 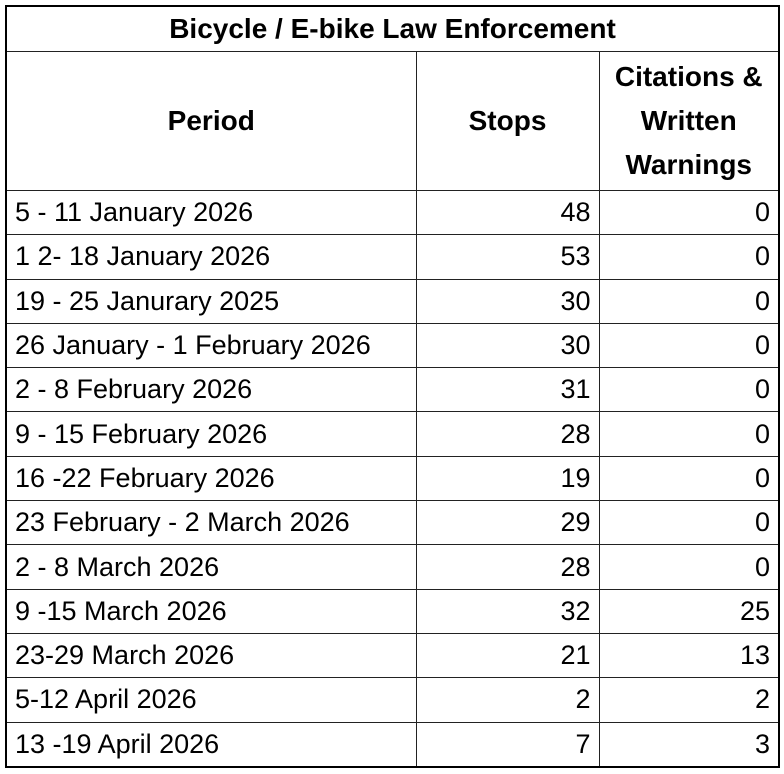 What do you see at coordinates (211, 212) in the screenshot?
I see `period-cell: 5 - 11 January 2026` at bounding box center [211, 212].